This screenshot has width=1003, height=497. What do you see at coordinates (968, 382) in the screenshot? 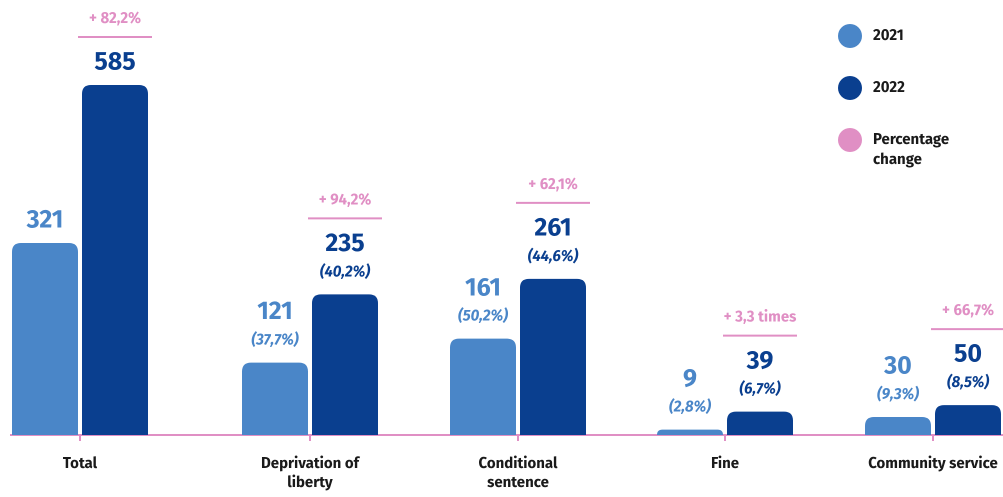
I see `share-label: (8,5%)` at bounding box center [968, 382].